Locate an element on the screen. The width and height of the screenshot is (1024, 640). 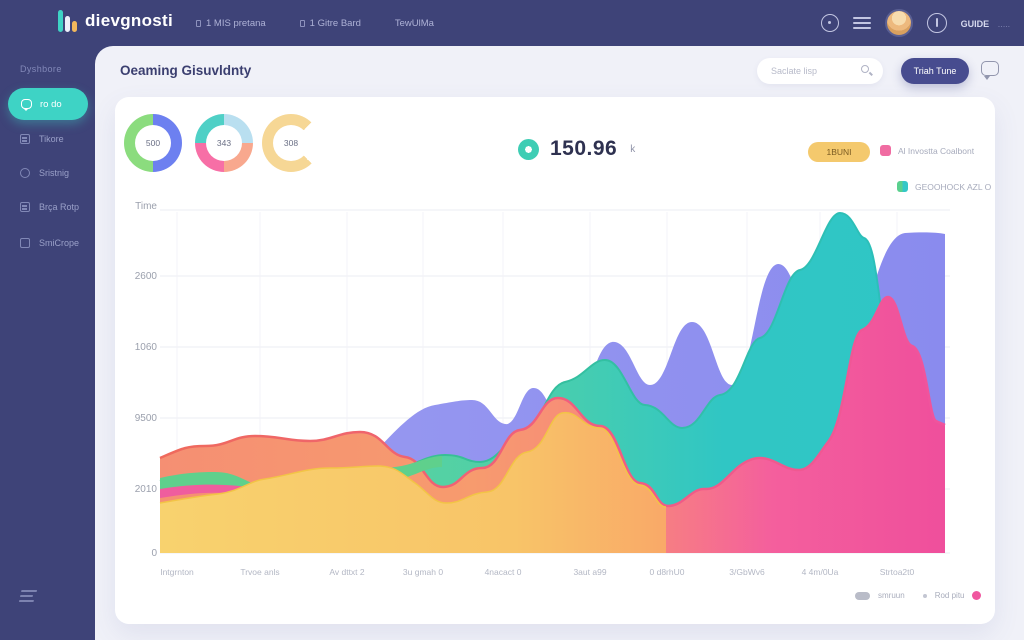
metric-value: 150.96 is located at coordinates (584, 148).